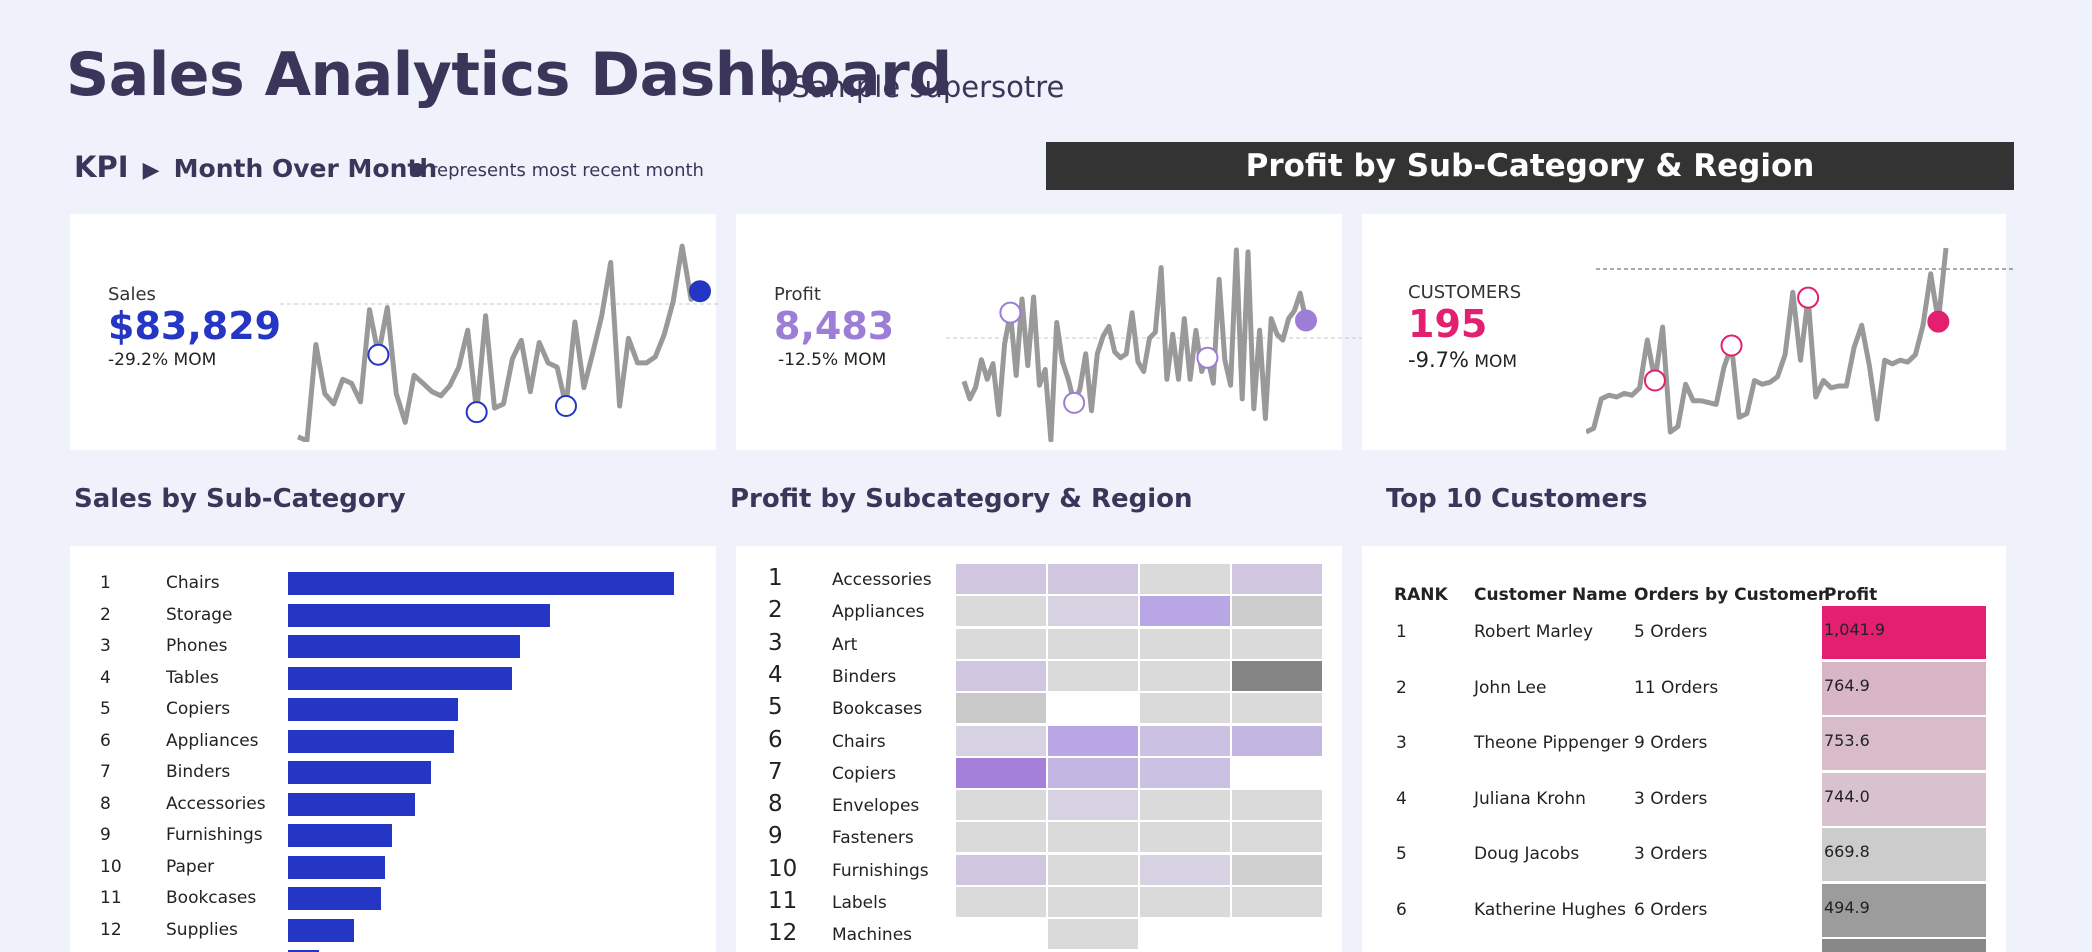  I want to click on table-cell-orders: 11 Orders, so click(1676, 687).